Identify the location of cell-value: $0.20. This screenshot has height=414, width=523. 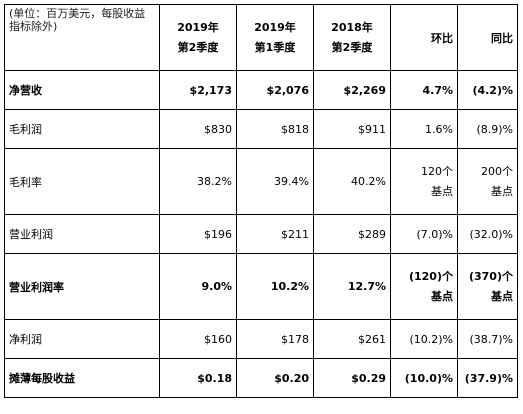
(275, 378).